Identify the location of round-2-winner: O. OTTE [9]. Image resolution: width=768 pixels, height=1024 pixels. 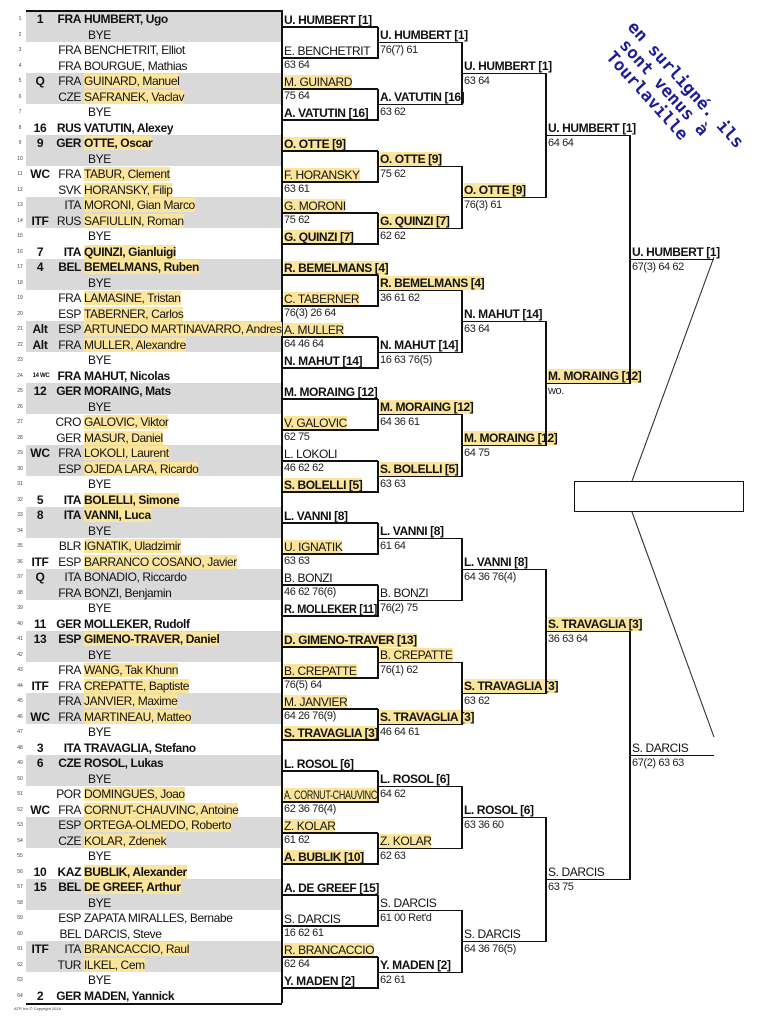
(315, 143).